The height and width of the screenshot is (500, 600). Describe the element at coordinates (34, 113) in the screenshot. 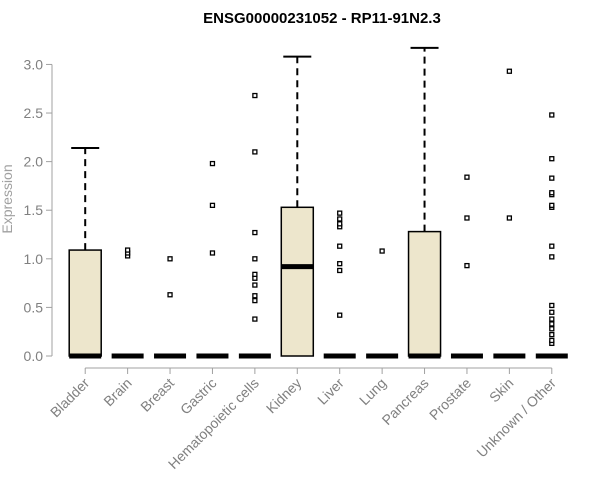

I see `y-tick-label: 2.5` at that location.